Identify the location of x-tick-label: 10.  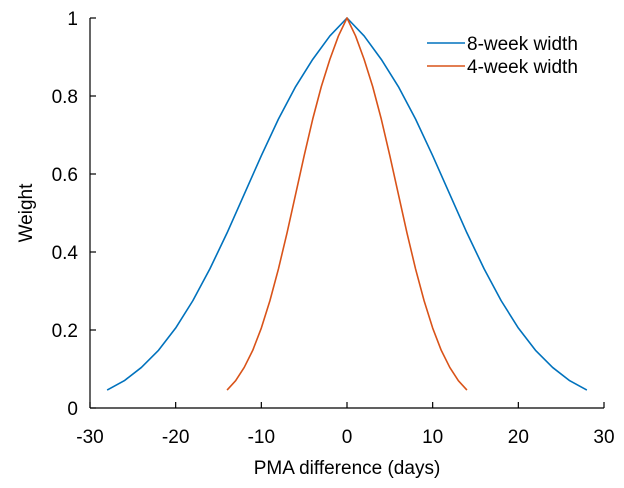
(432, 437).